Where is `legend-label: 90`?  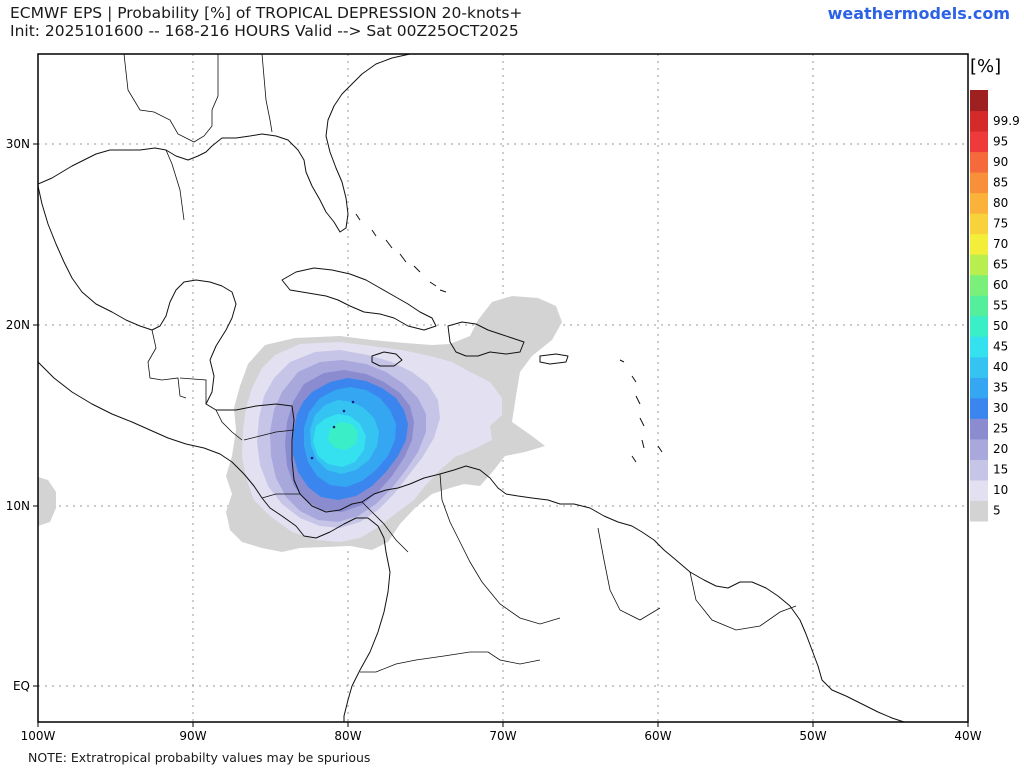 legend-label: 90 is located at coordinates (1000, 162).